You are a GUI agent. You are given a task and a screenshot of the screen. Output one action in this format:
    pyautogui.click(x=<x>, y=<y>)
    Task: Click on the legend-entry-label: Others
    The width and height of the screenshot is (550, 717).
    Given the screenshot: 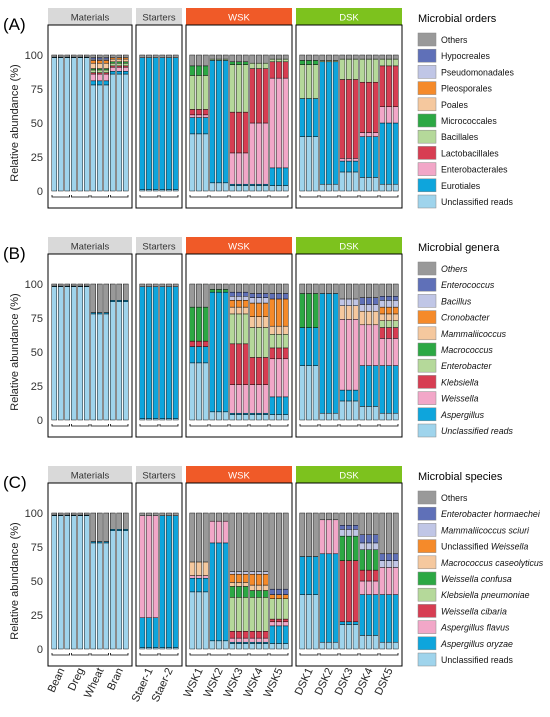 What is the action you would take?
    pyautogui.click(x=454, y=40)
    